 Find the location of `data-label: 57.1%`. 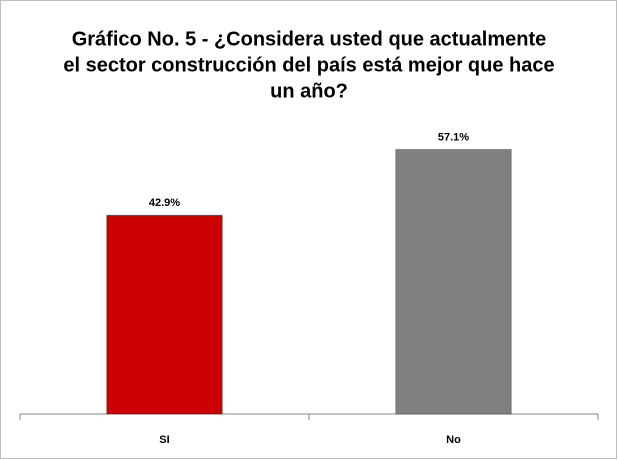

data-label: 57.1% is located at coordinates (453, 137).